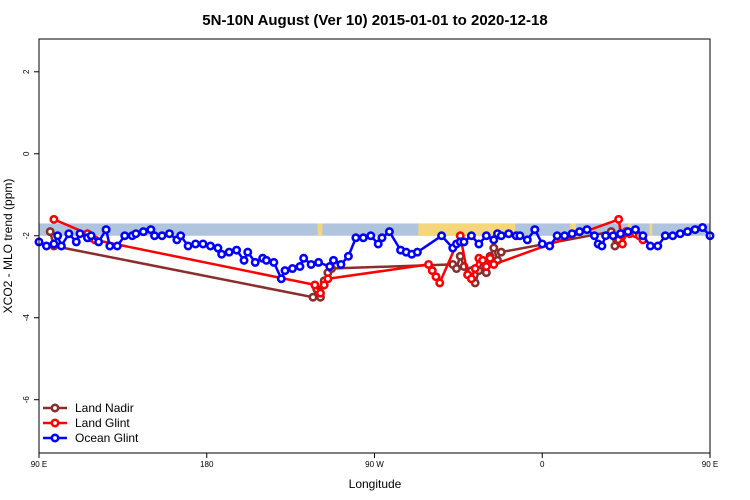 This screenshot has height=500, width=750. I want to click on y-tick-label: -2, so click(26, 236).